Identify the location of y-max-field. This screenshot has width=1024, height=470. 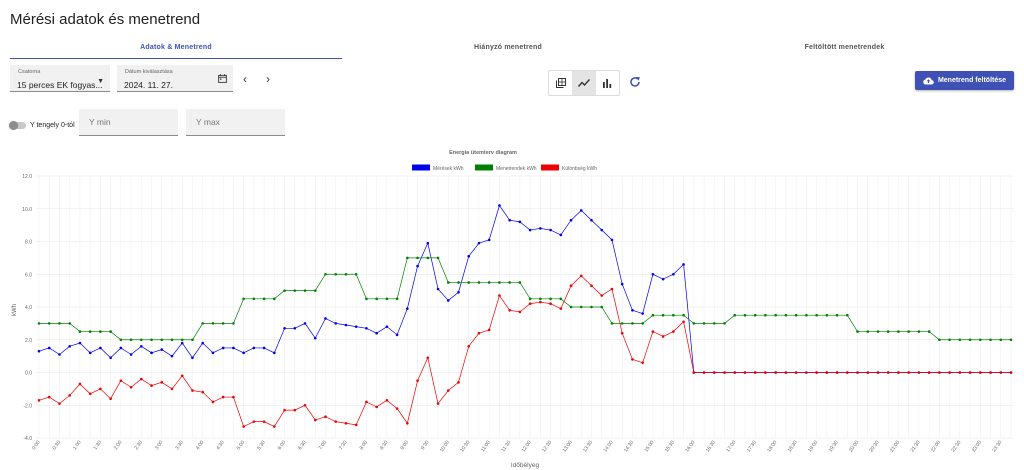
(235, 122).